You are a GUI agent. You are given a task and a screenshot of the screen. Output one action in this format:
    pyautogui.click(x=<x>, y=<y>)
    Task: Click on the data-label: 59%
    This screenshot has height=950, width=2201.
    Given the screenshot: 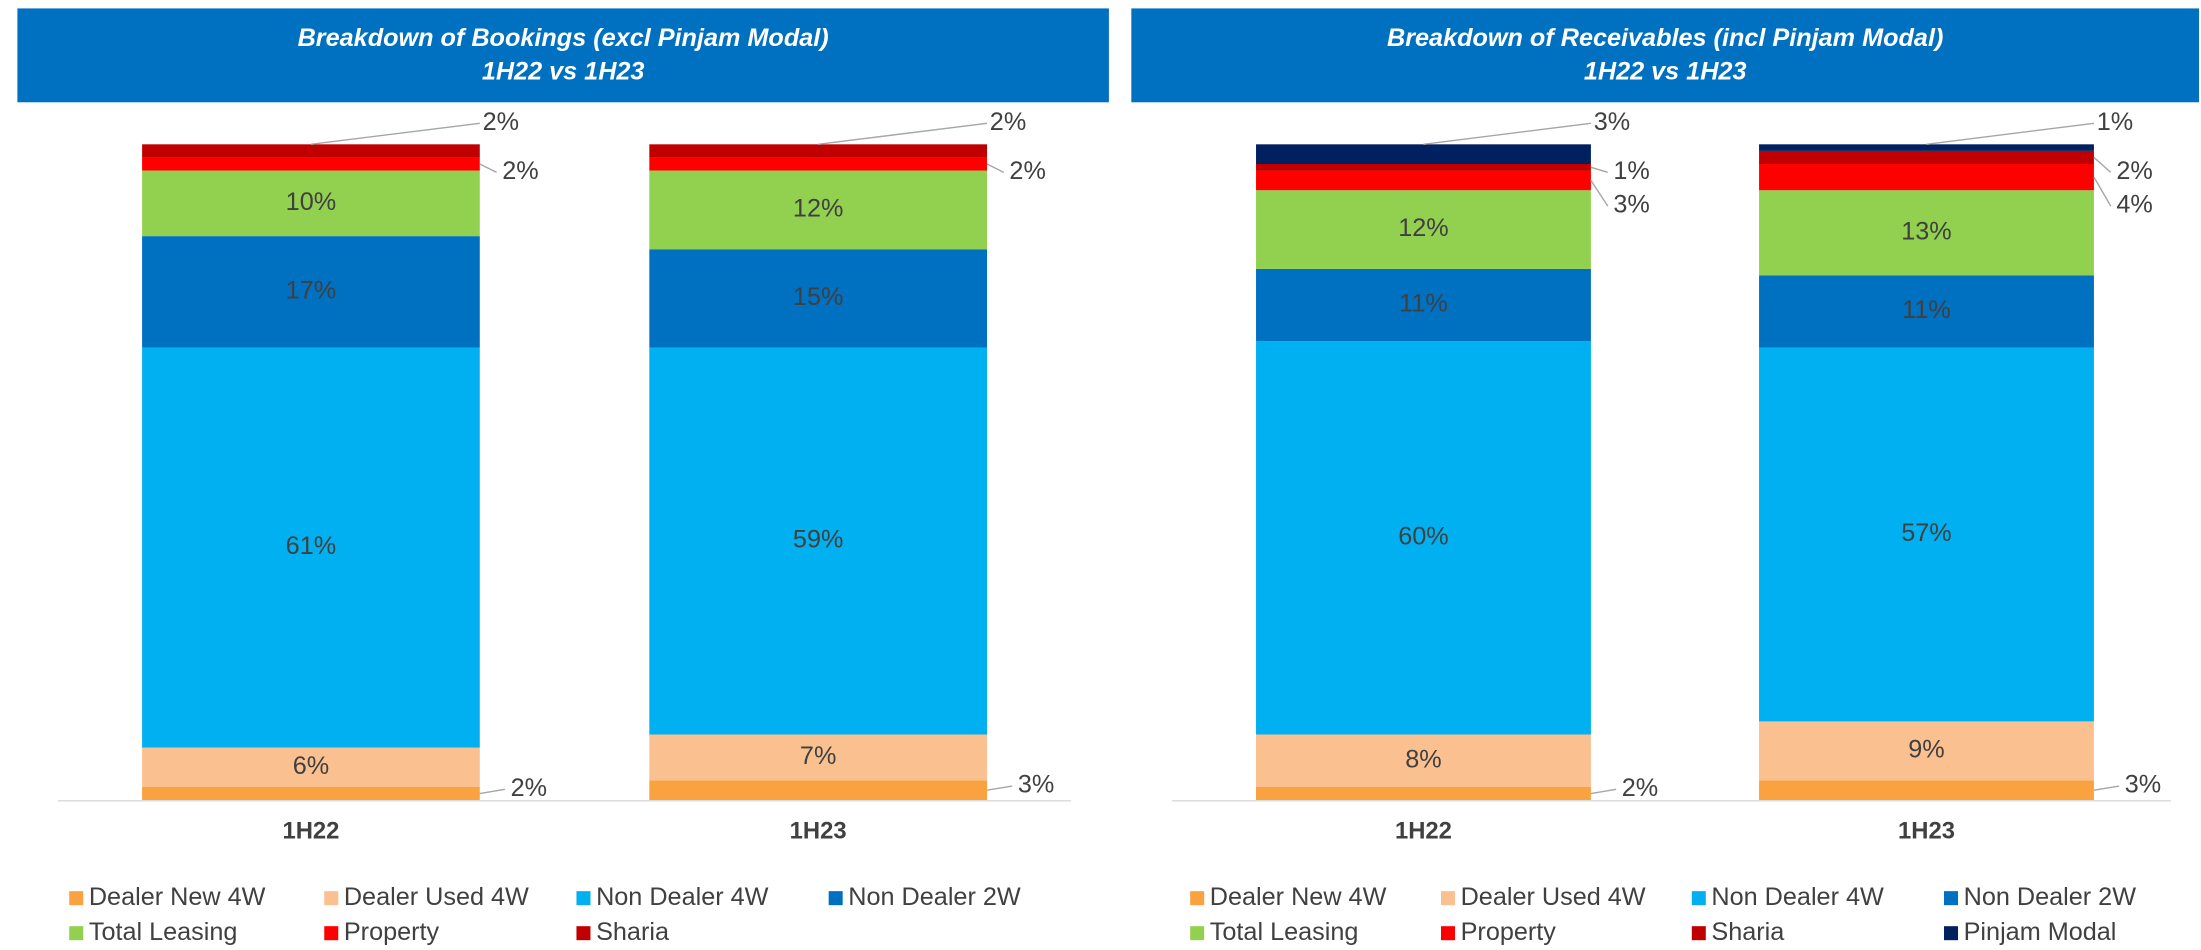 What is the action you would take?
    pyautogui.click(x=818, y=540)
    